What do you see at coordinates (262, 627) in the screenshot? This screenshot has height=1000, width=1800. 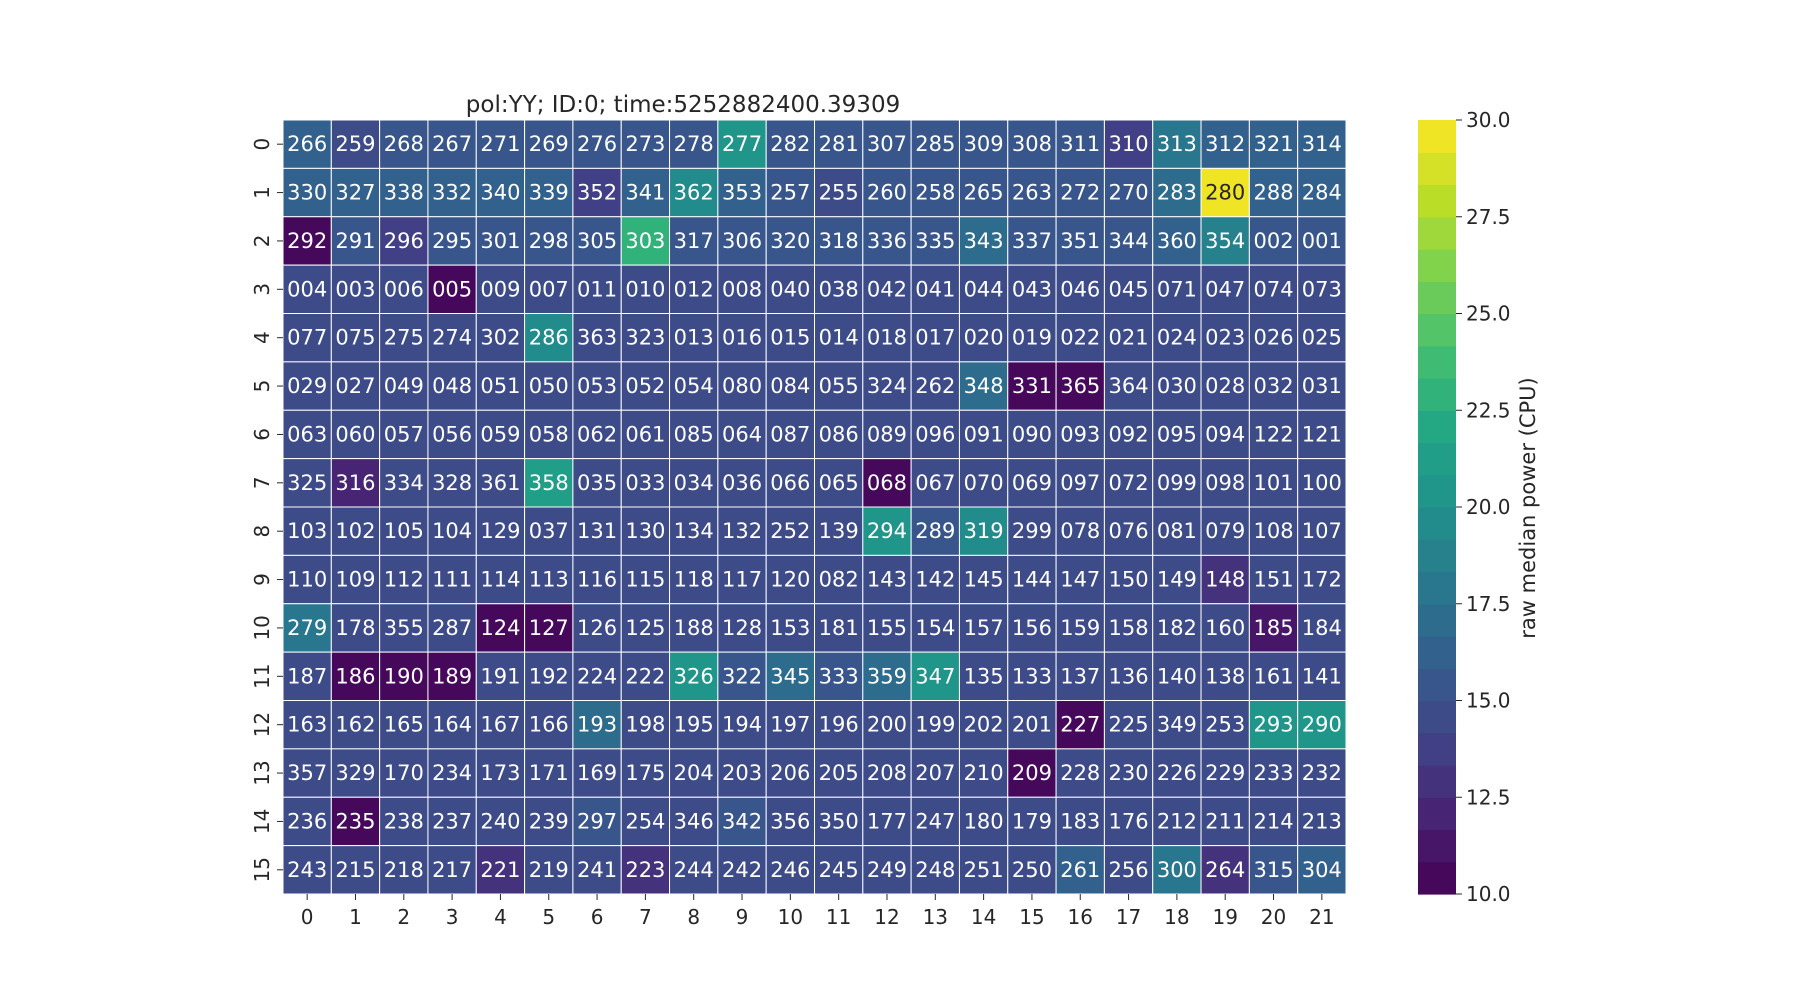 I see `y-tick-label: 10` at bounding box center [262, 627].